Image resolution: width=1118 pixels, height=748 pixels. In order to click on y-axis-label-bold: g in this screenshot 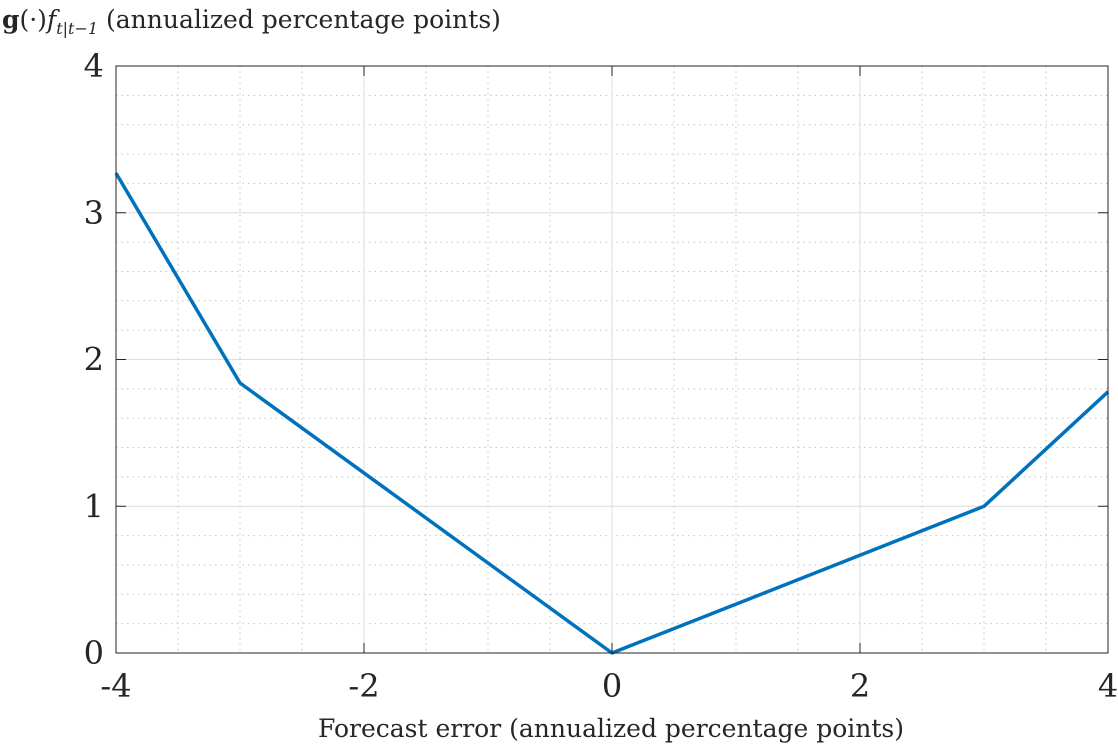, I will do `click(10, 19)`.